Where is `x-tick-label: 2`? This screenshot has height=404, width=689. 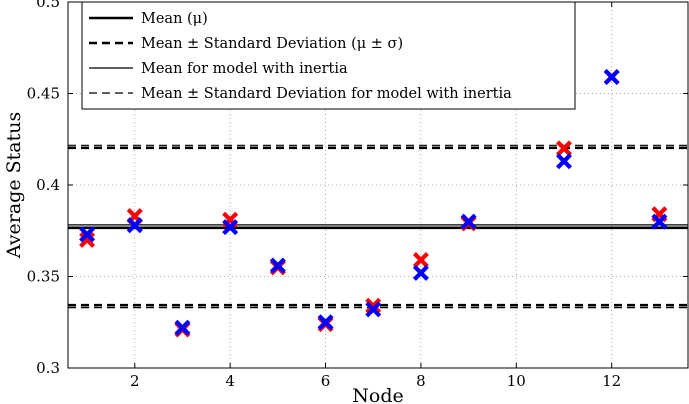 x-tick-label: 2 is located at coordinates (135, 381).